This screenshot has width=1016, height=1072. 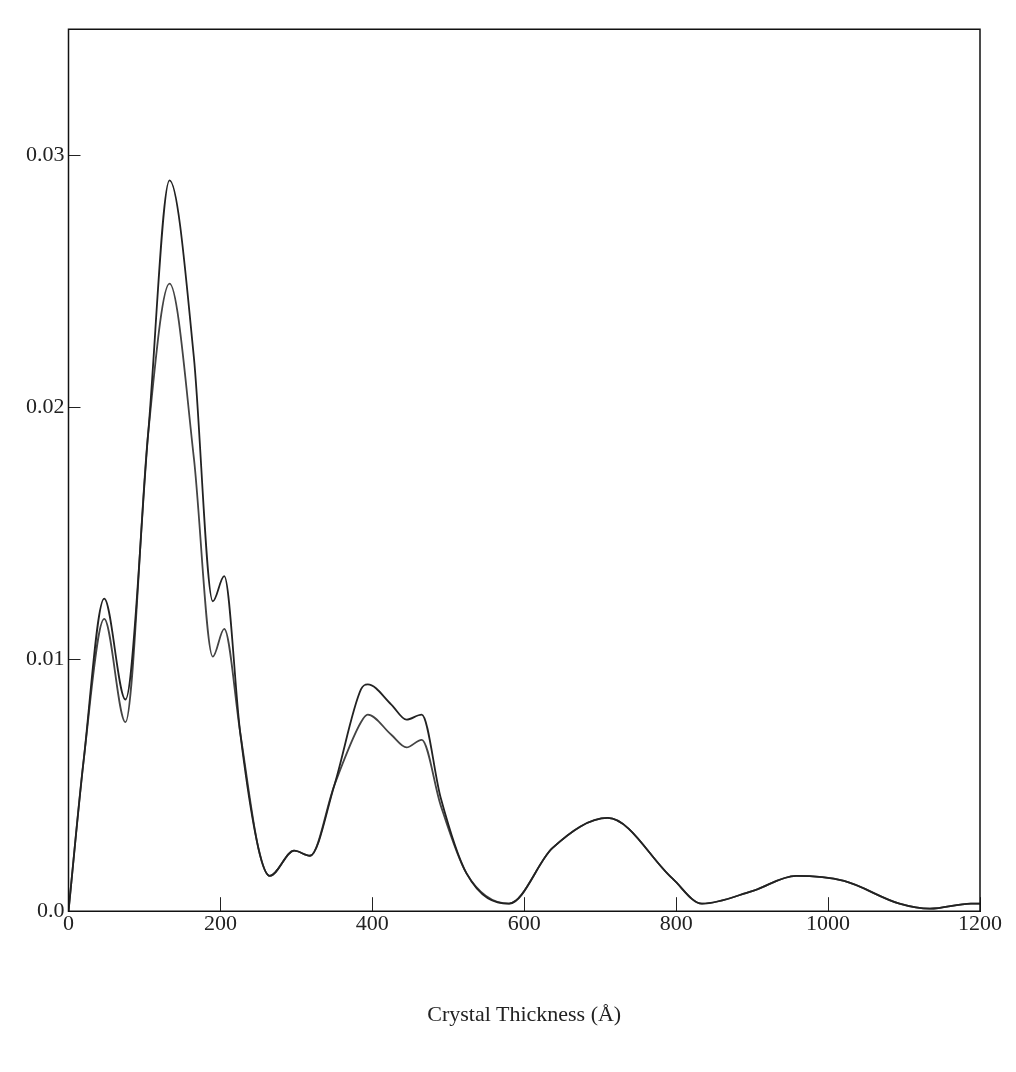 What do you see at coordinates (45, 657) in the screenshot?
I see `y-tick-label: 0.01` at bounding box center [45, 657].